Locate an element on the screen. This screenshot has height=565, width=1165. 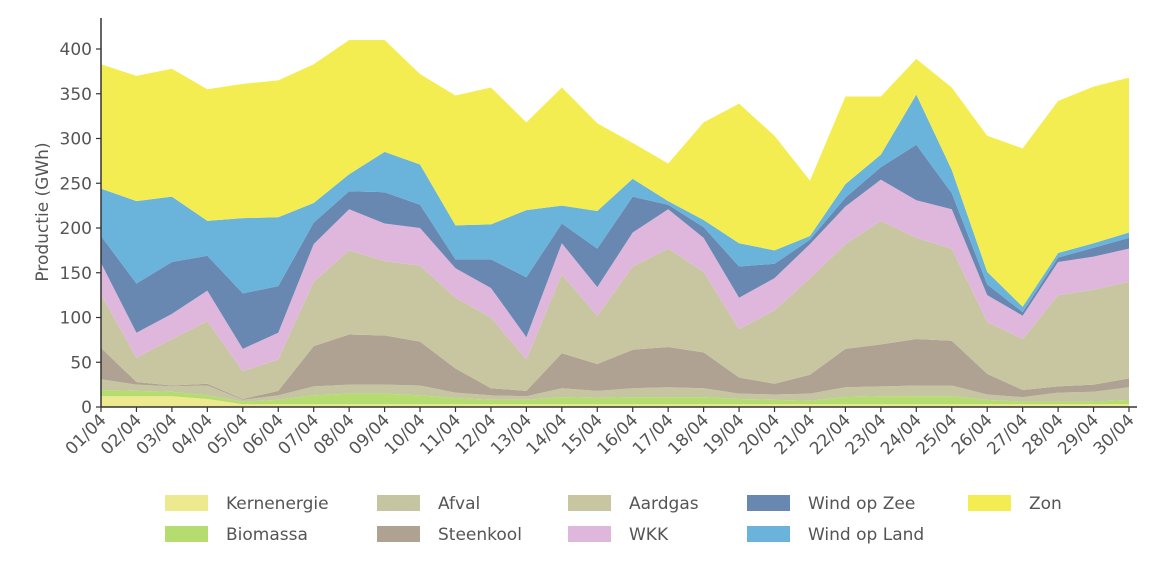
y-tick-label: 400 is located at coordinates (76, 50).